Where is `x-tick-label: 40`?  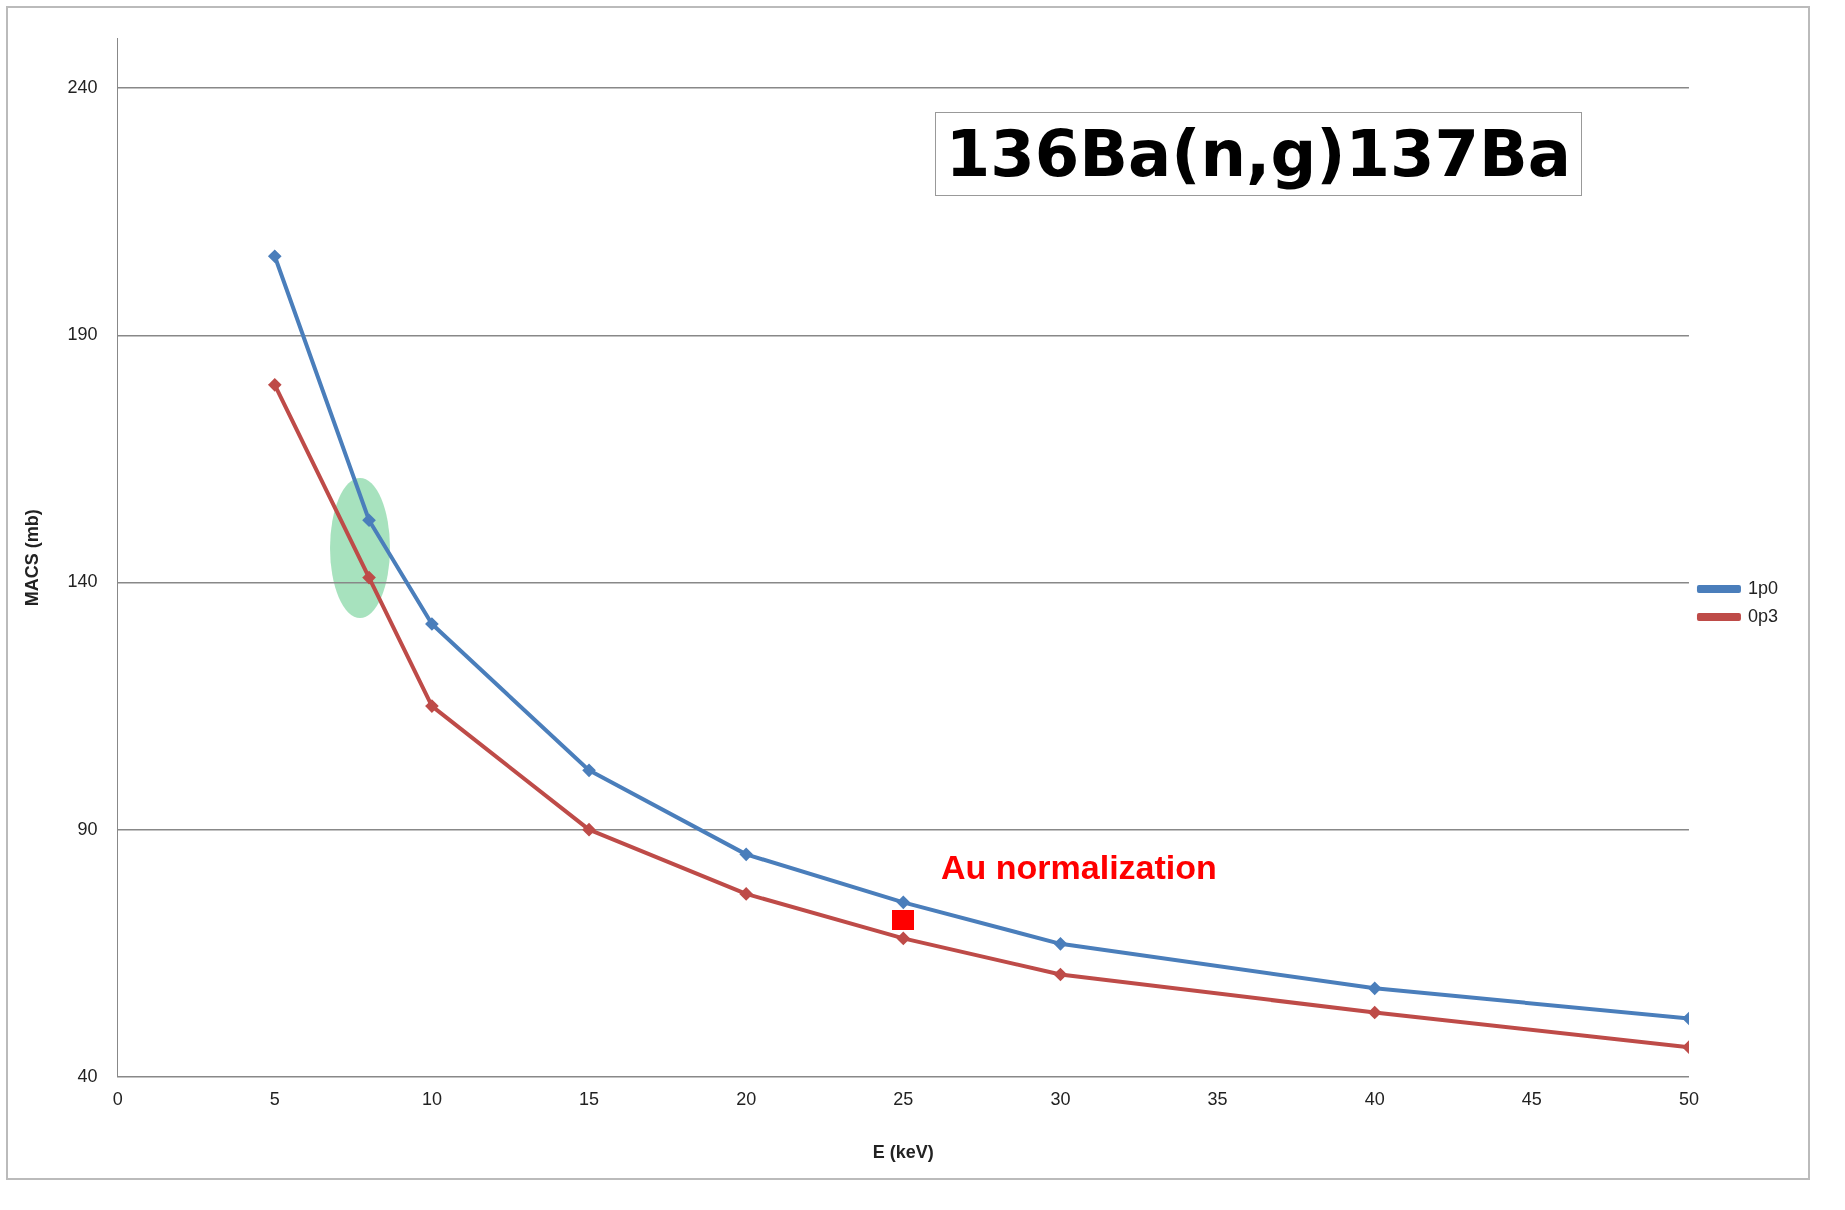 x-tick-label: 40 is located at coordinates (1374, 1098).